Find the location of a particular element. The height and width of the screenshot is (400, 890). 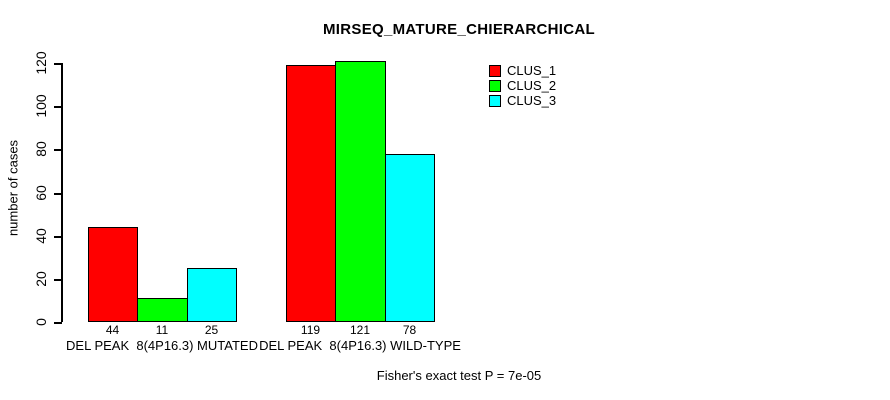

legend-item-clus_1: CLUS_1 is located at coordinates (522, 70).